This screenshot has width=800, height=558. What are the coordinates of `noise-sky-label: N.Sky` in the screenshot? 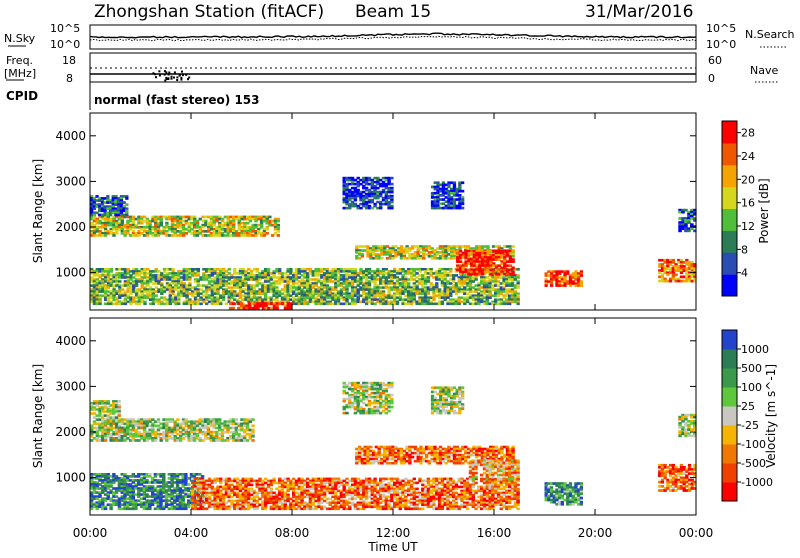 It's located at (20, 38).